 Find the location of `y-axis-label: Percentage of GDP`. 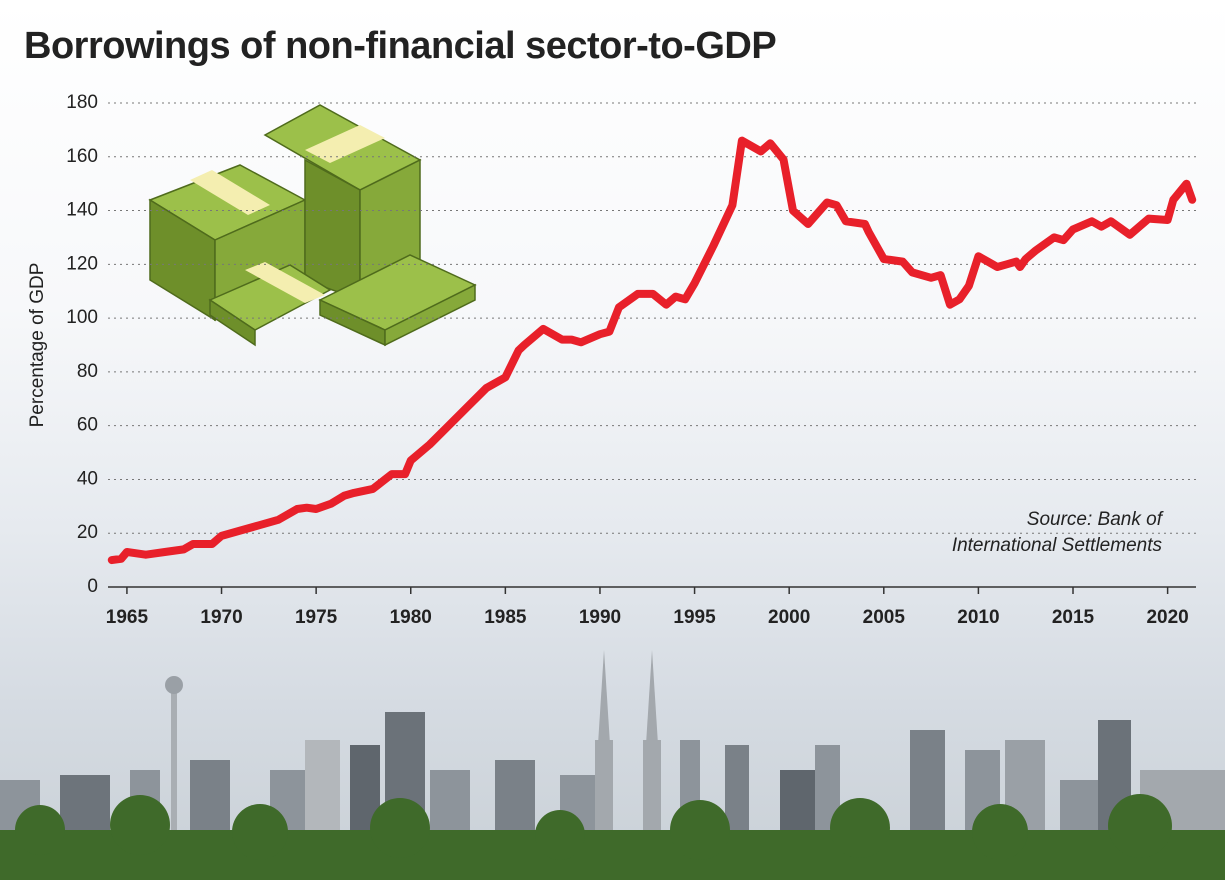

y-axis-label: Percentage of GDP is located at coordinates (37, 345).